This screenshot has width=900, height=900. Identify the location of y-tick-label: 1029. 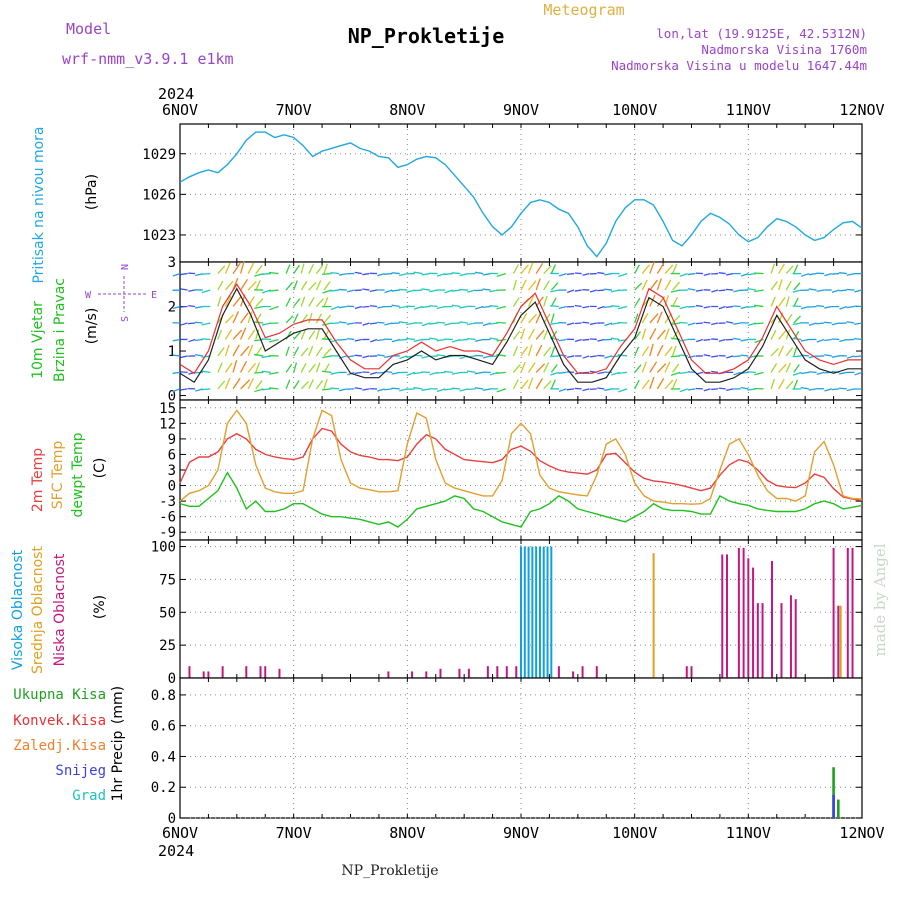
(159, 155).